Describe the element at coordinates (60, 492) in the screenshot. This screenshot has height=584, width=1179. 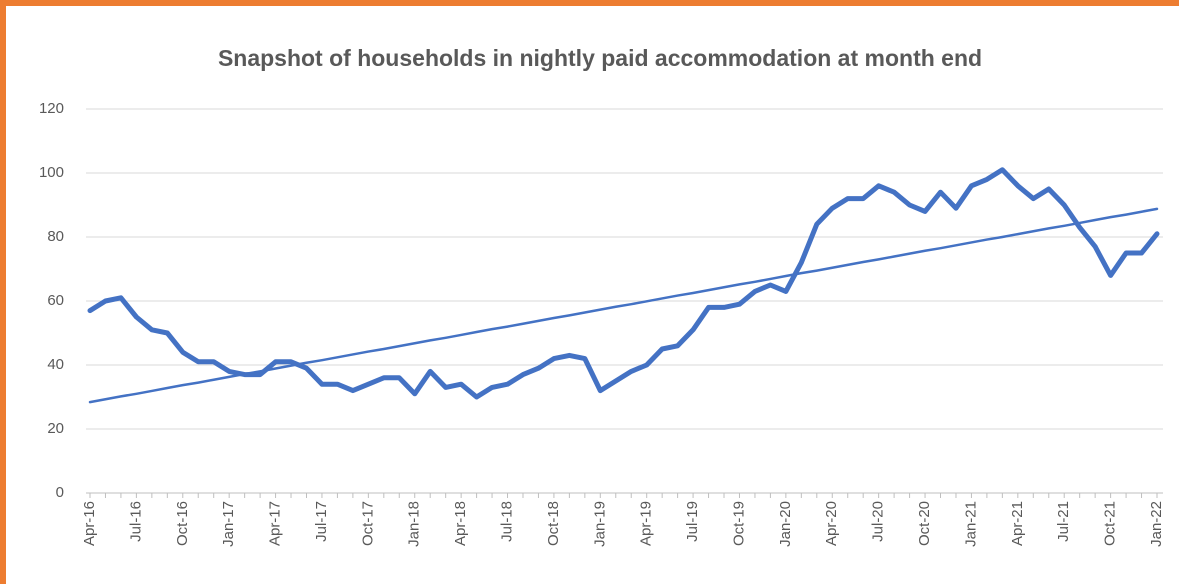
I see `y-tick-label: 0` at that location.